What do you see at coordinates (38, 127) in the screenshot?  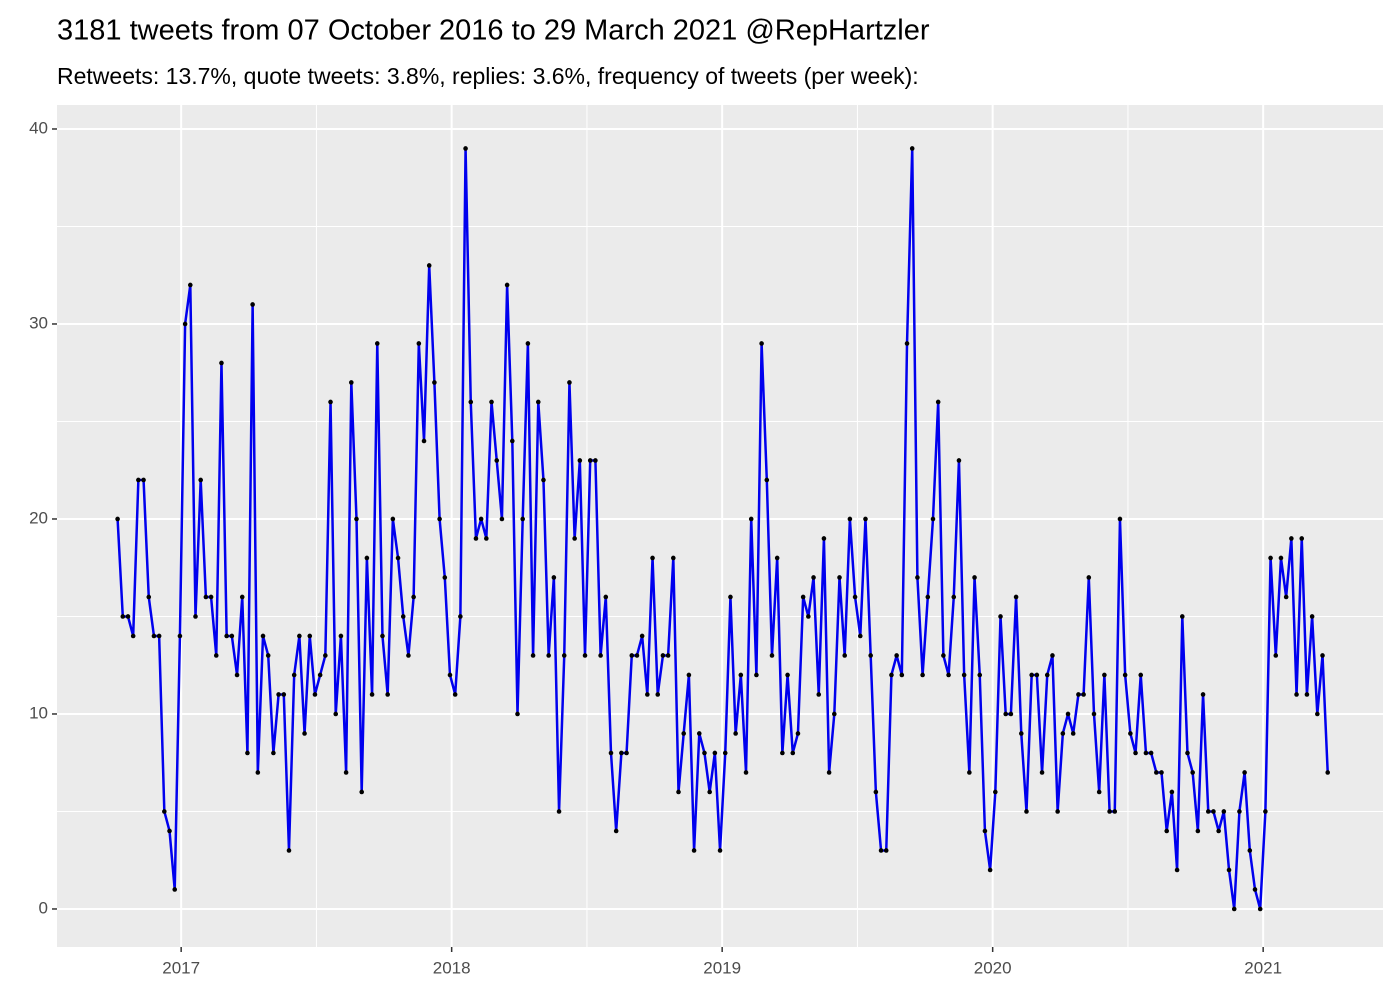 I see `y-tick-label: 40` at bounding box center [38, 127].